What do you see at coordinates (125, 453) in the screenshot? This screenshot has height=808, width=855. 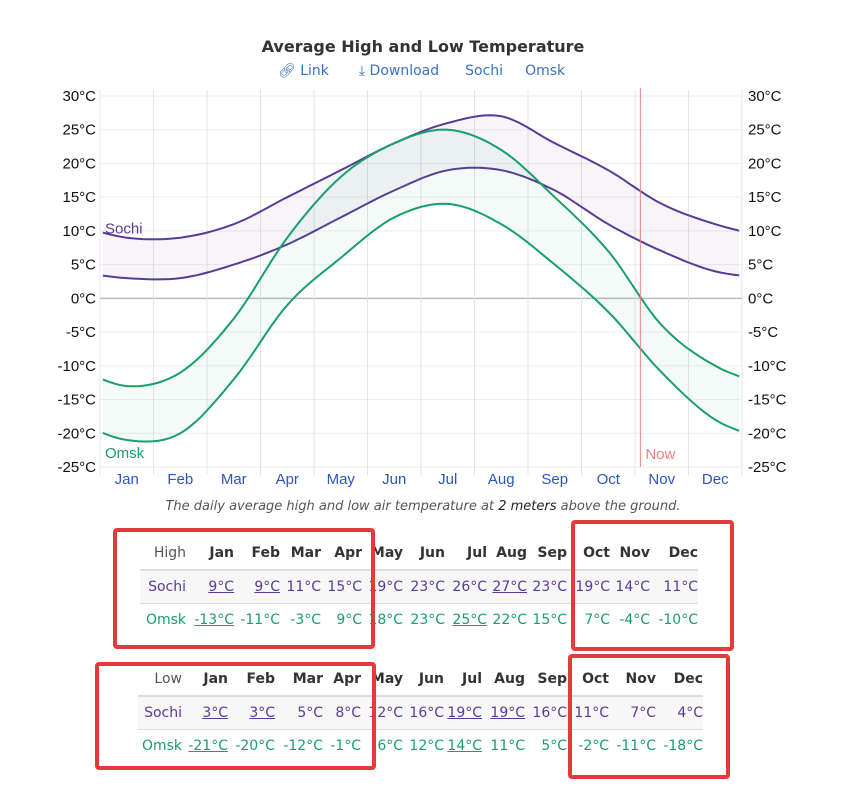 I see `omsk-series-label: Omsk` at bounding box center [125, 453].